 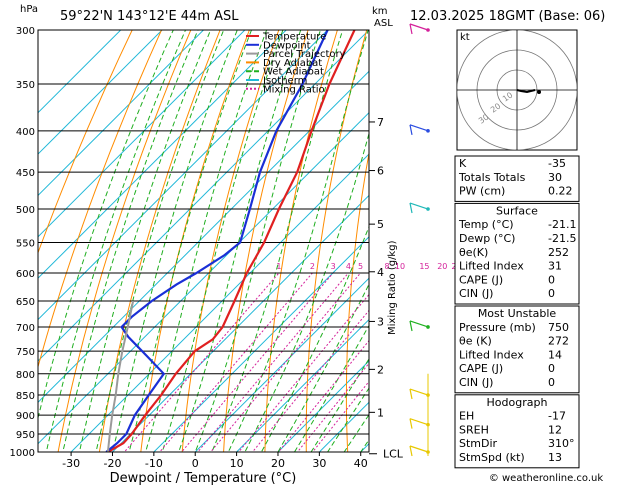 What do you see at coordinates (292, 63) in the screenshot?
I see `legend-entry: Dry Adiabat` at bounding box center [292, 63].